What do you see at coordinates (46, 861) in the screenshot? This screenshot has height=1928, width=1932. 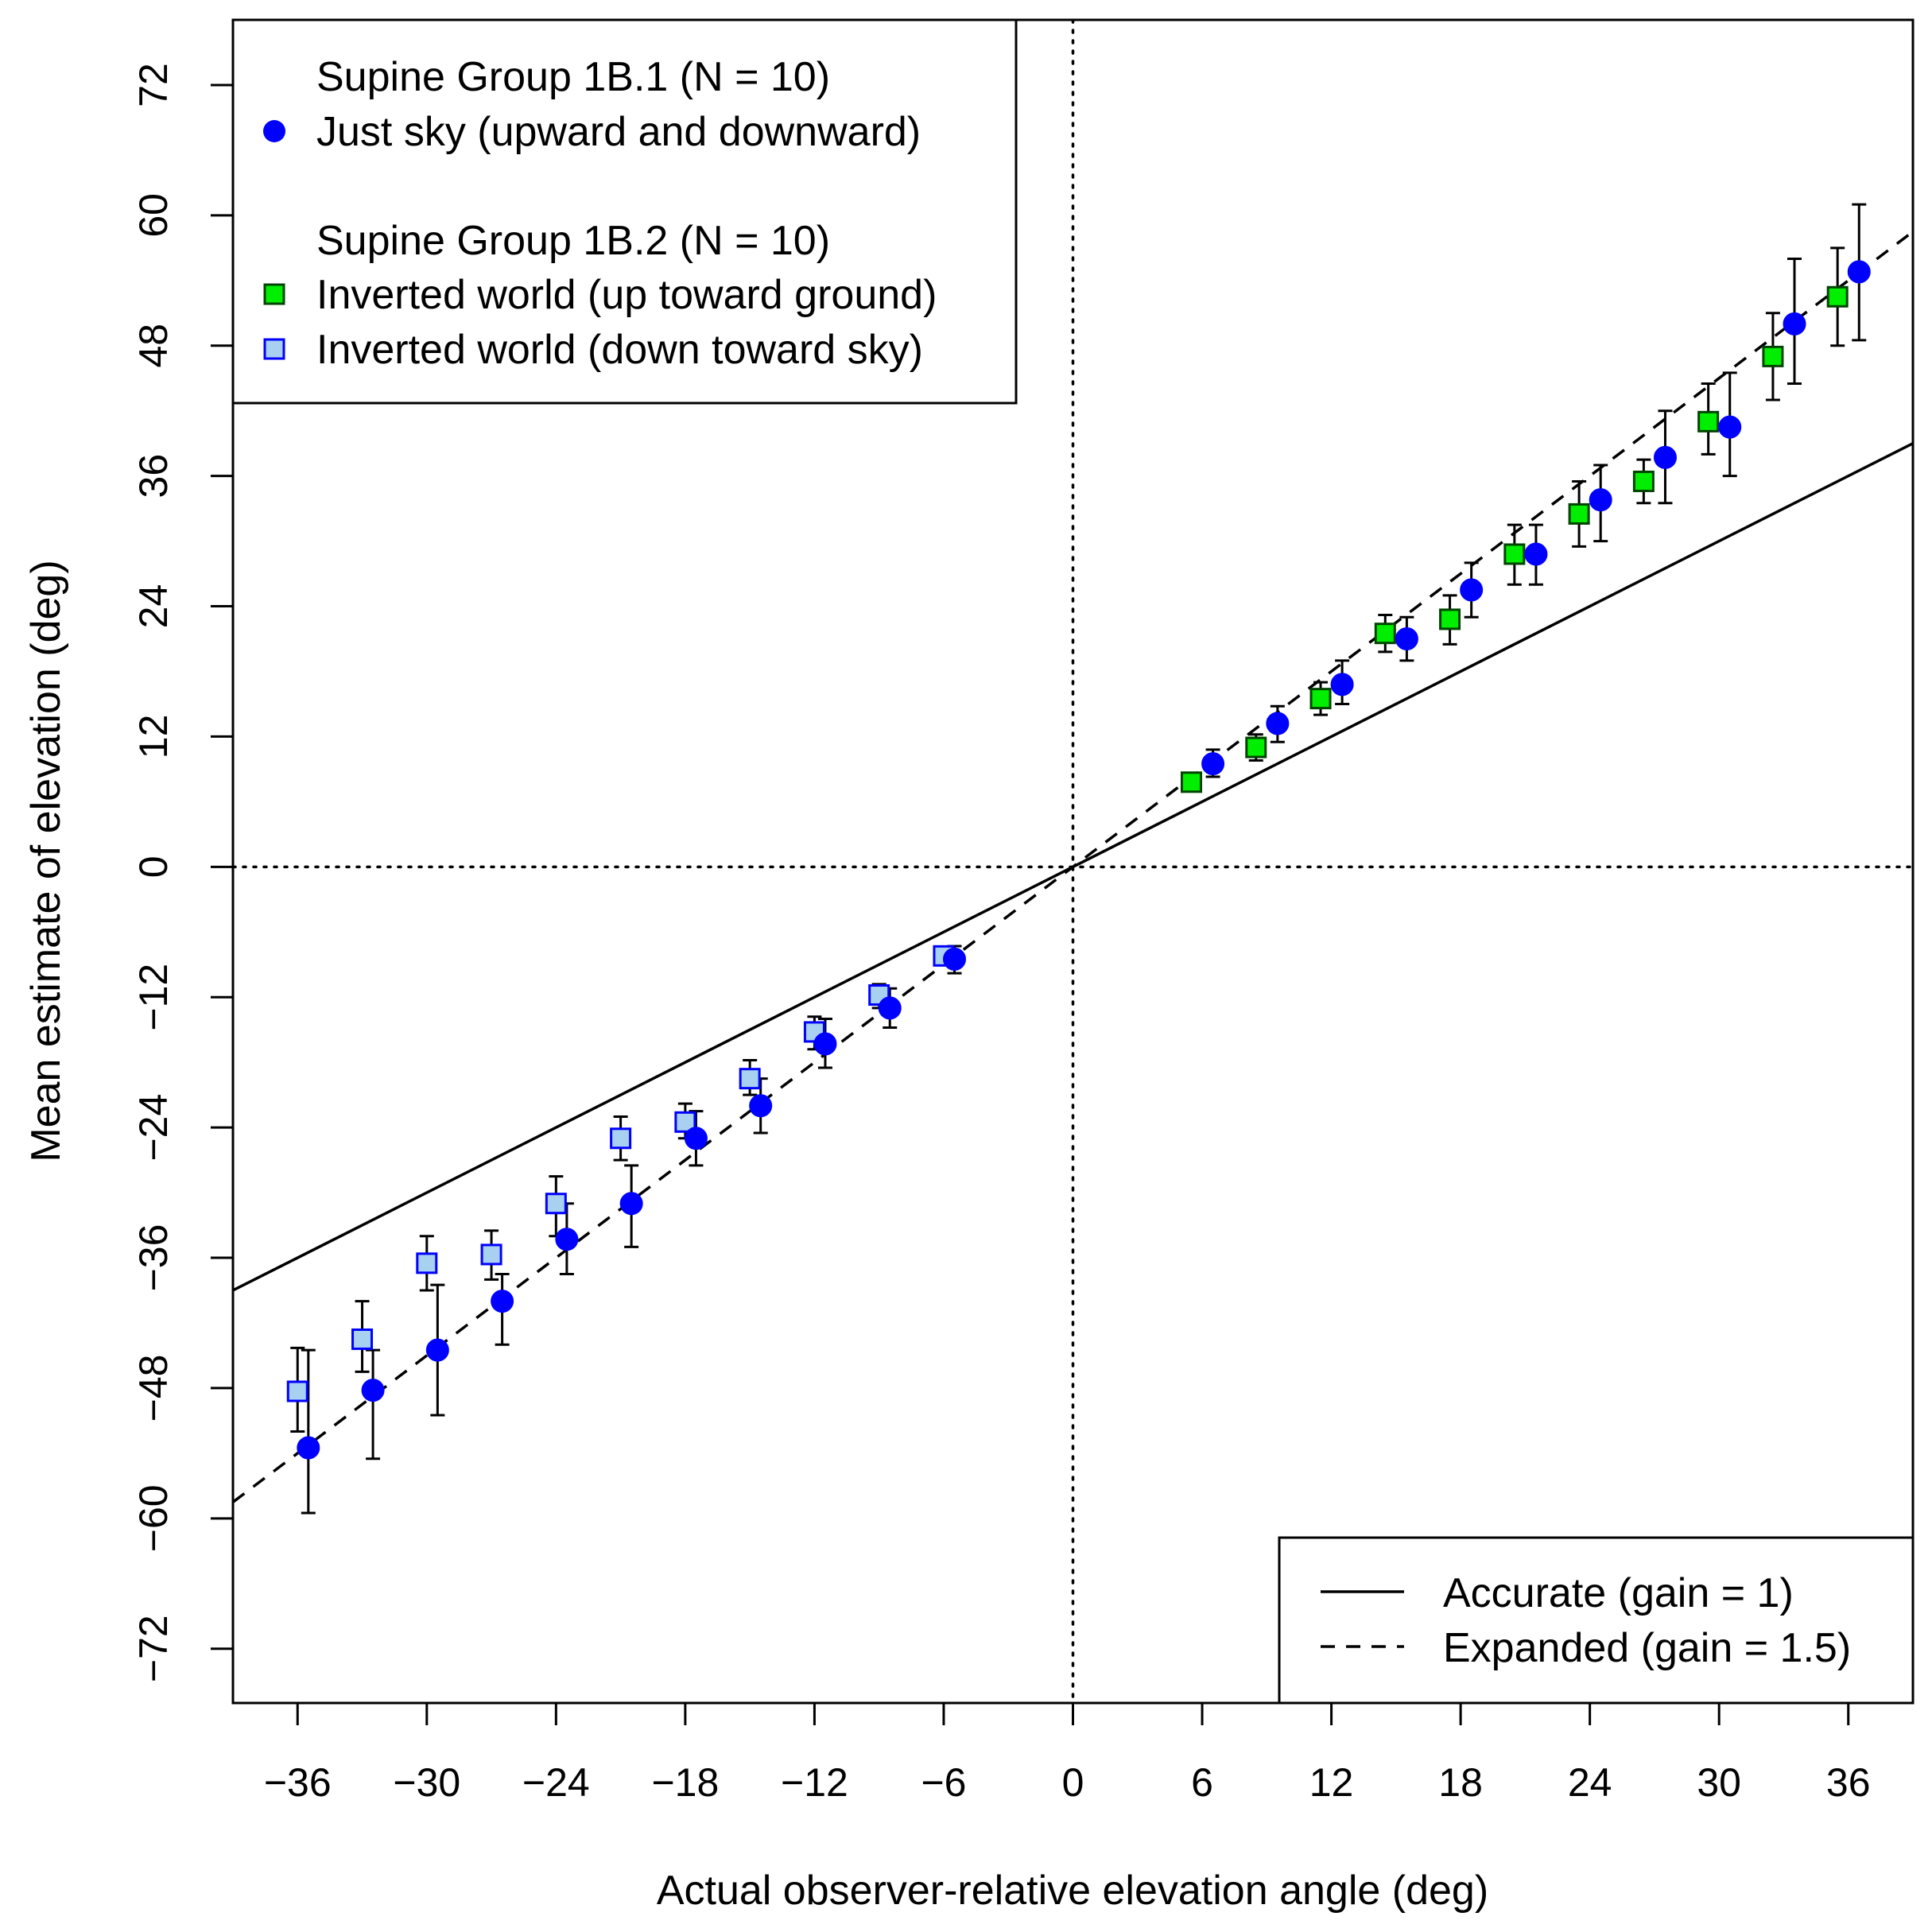 I see `y-axis-title: Mean estimate of elevation (deg)` at bounding box center [46, 861].